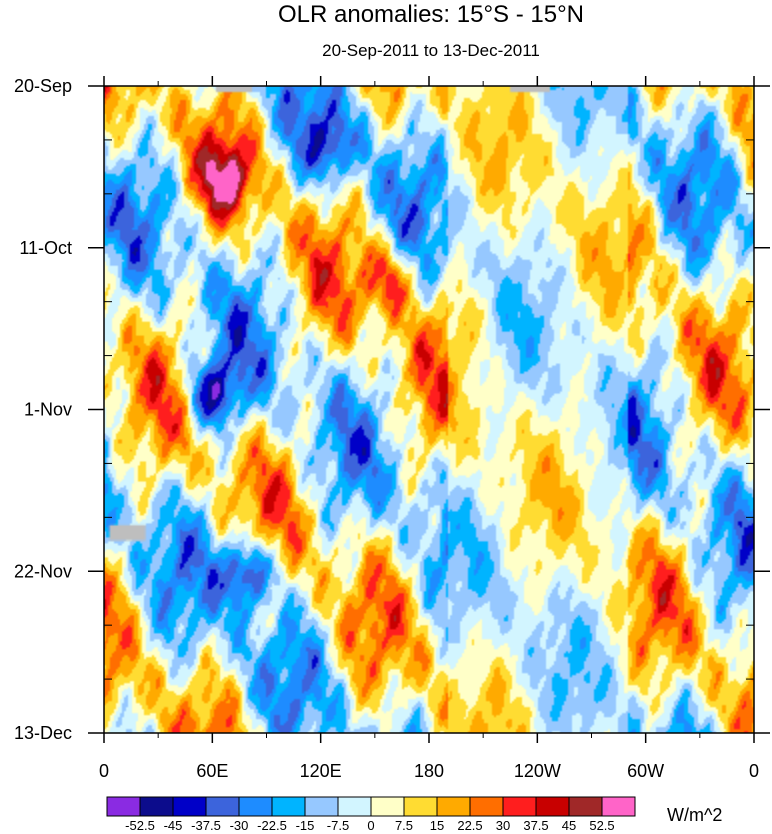 Image resolution: width=772 pixels, height=834 pixels. Describe the element at coordinates (503, 825) in the screenshot. I see `colorbar-label: 30` at that location.